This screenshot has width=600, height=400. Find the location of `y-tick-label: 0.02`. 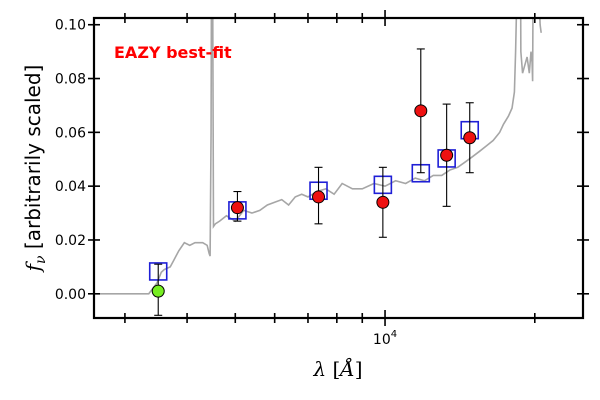

y-tick-label: 0.02 is located at coordinates (70, 241).